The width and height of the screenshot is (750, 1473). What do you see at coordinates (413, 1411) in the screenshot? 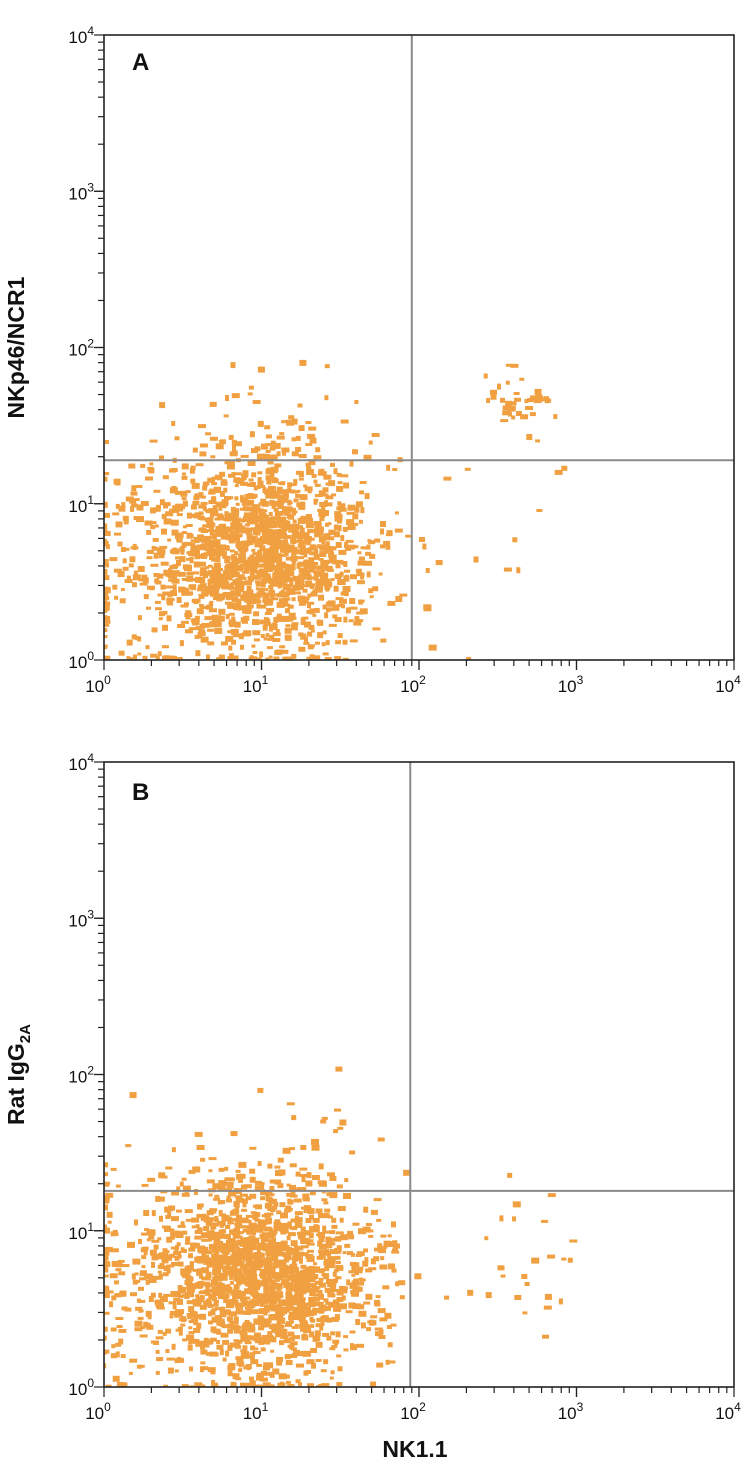
I see `x-tick-label: 102` at bounding box center [413, 1411].